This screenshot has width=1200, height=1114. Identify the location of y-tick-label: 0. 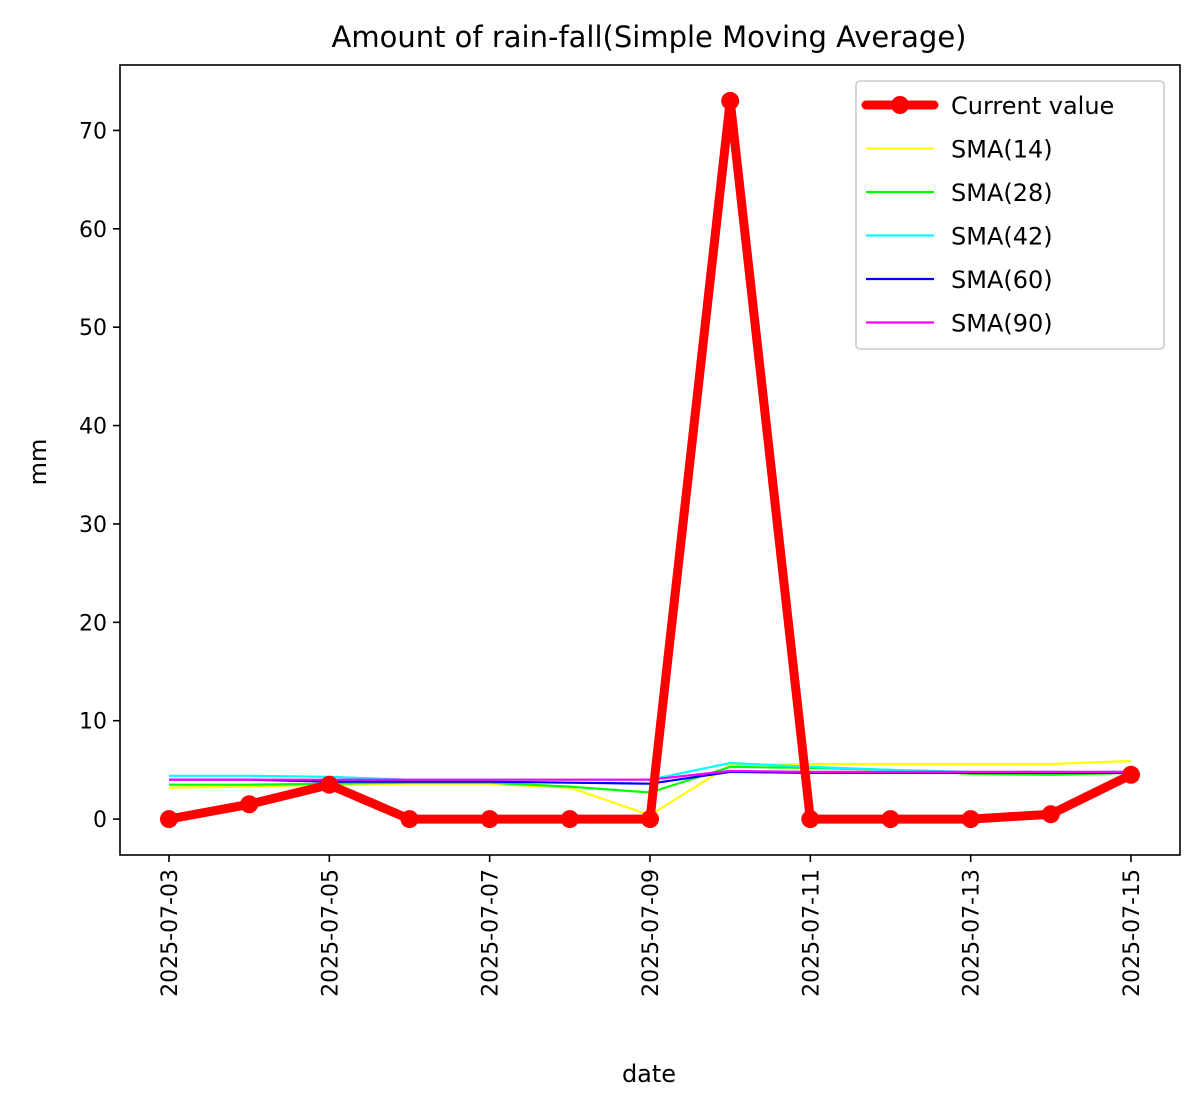
(100, 820).